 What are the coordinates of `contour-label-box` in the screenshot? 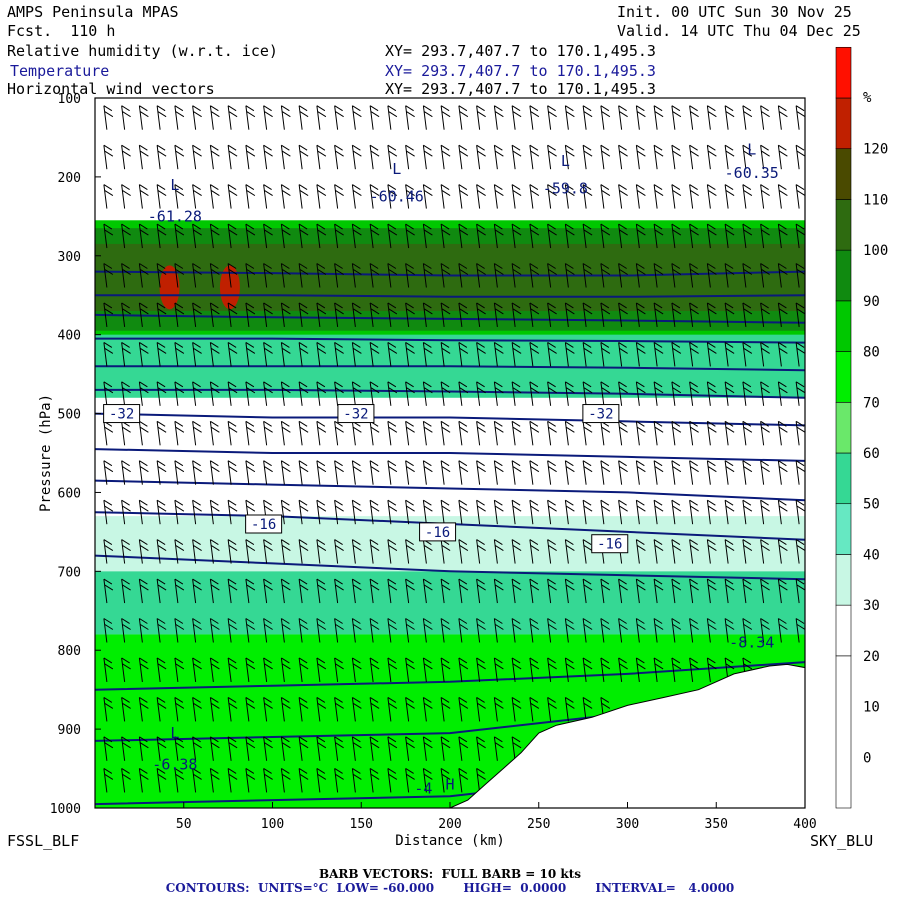 It's located at (264, 524).